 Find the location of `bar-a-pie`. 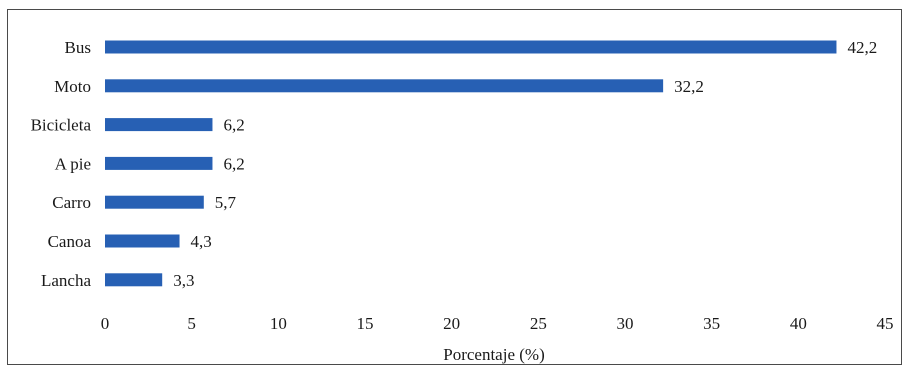

bar-a-pie is located at coordinates (159, 163).